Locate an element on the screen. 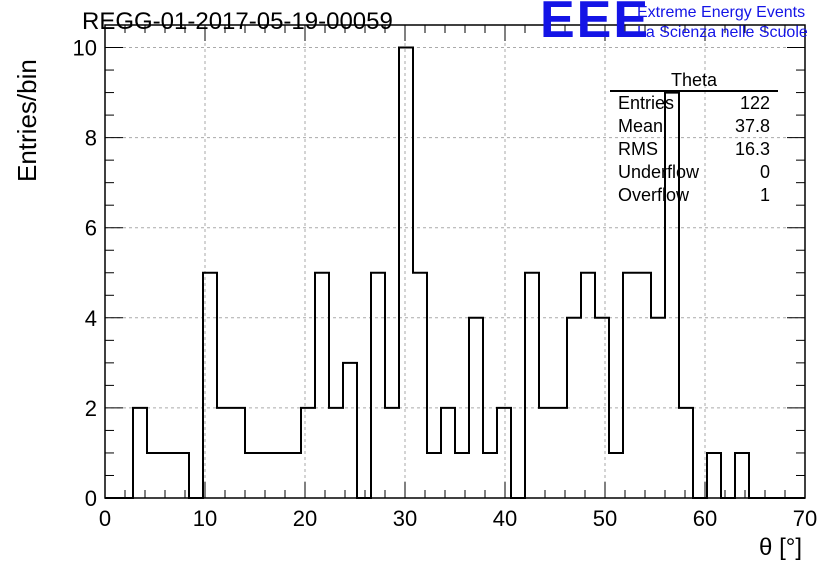 The image size is (836, 572). stats-label: Entries is located at coordinates (646, 103).